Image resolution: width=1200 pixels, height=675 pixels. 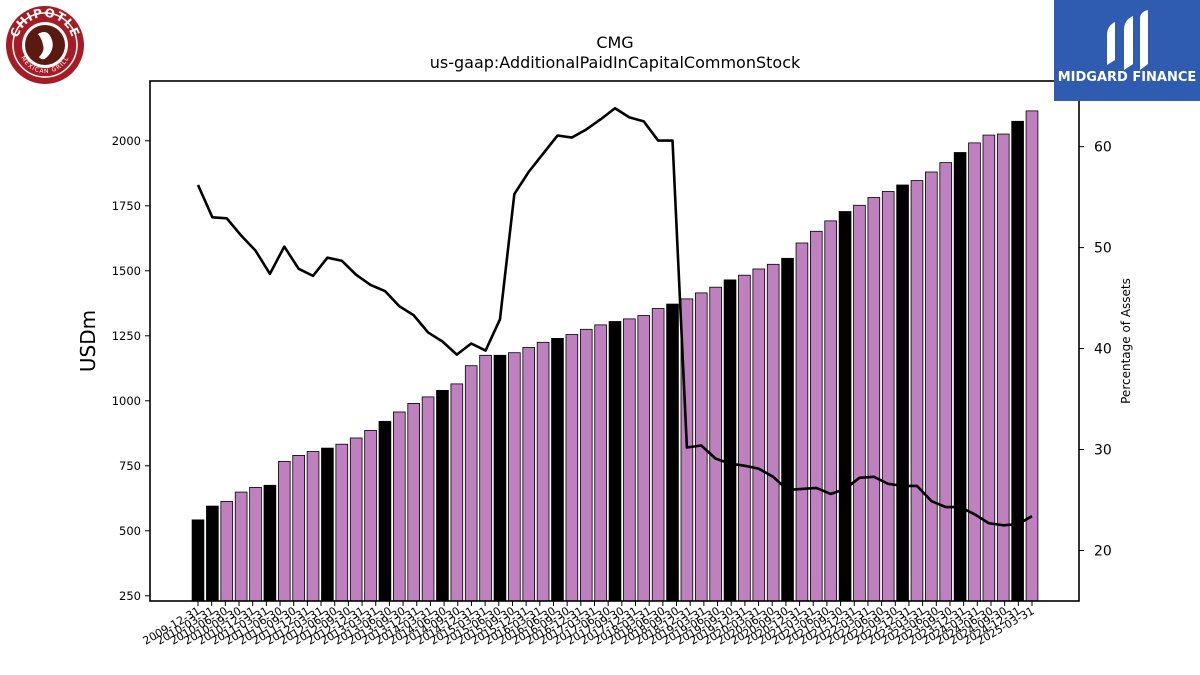 I want to click on y-tick-label: 2000, so click(x=126, y=141).